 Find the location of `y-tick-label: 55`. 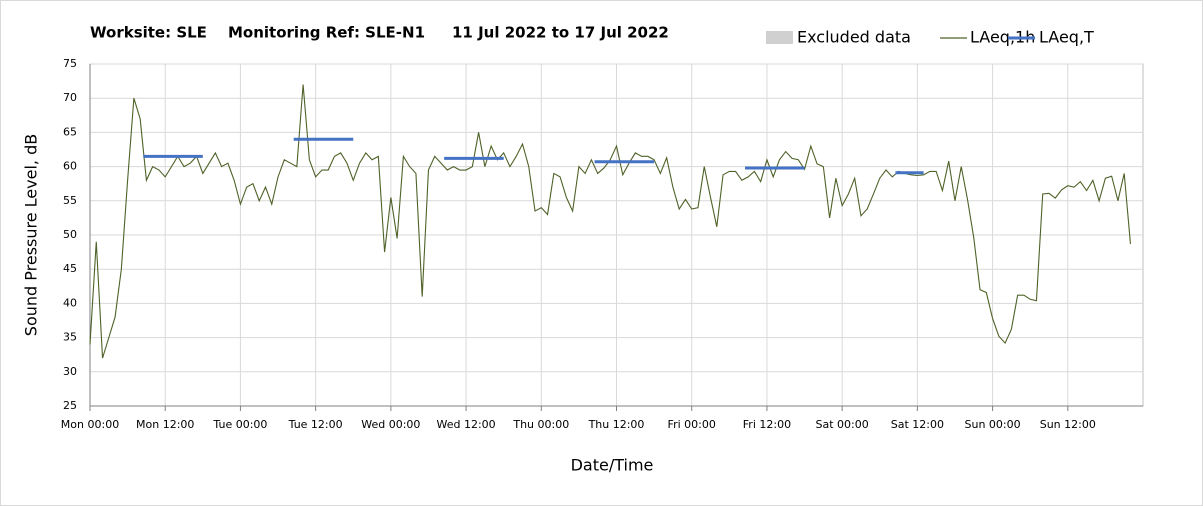

y-tick-label: 55 is located at coordinates (70, 200).